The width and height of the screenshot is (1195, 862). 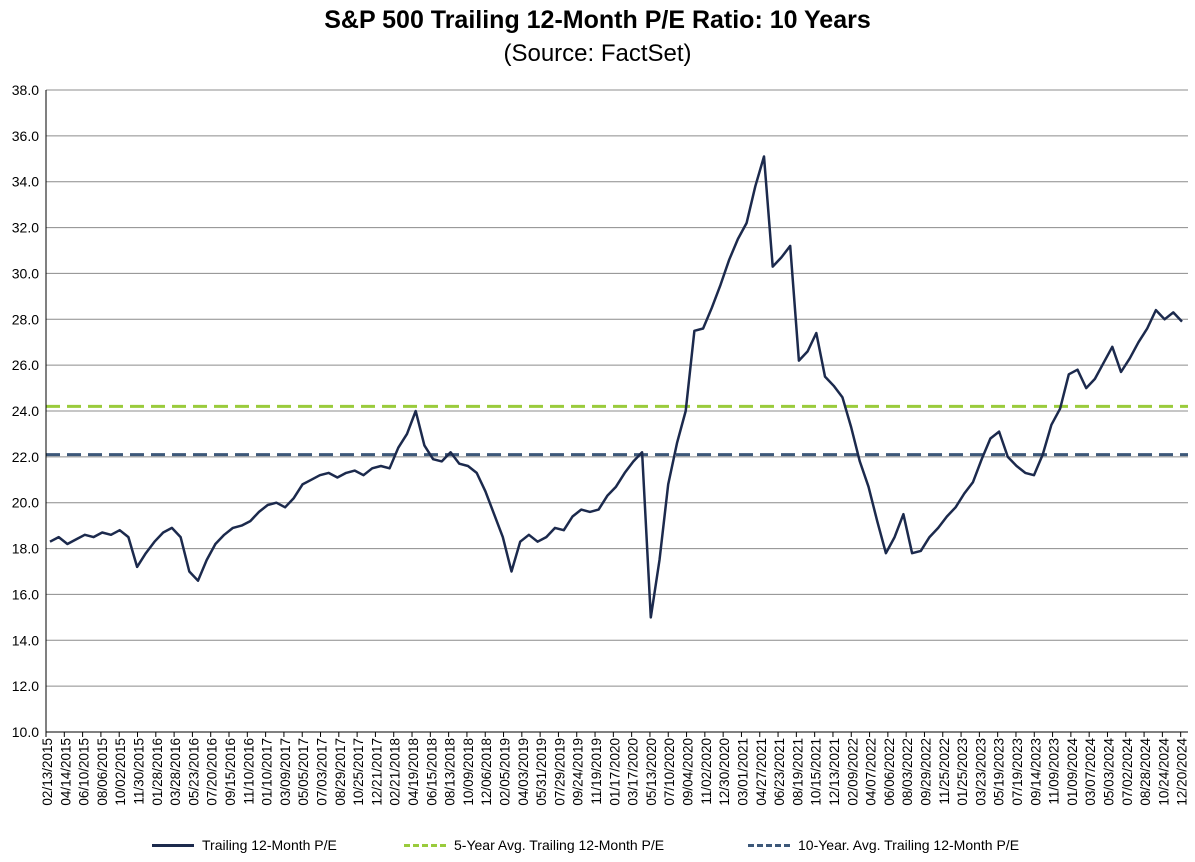 What do you see at coordinates (25, 319) in the screenshot?
I see `y-tick-label: 28.0` at bounding box center [25, 319].